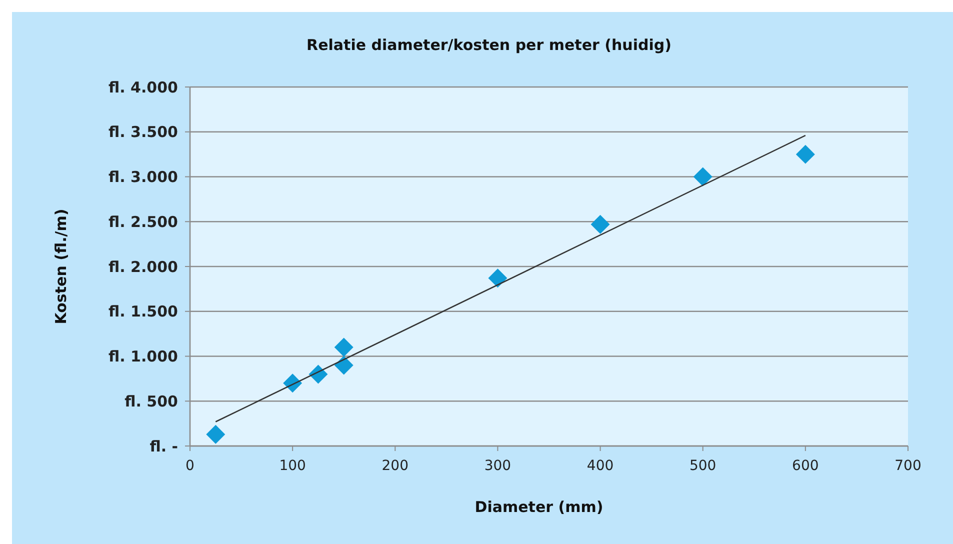 The width and height of the screenshot is (953, 544). Describe the element at coordinates (539, 507) in the screenshot. I see `x-axis-title: Diameter (mm)` at that location.